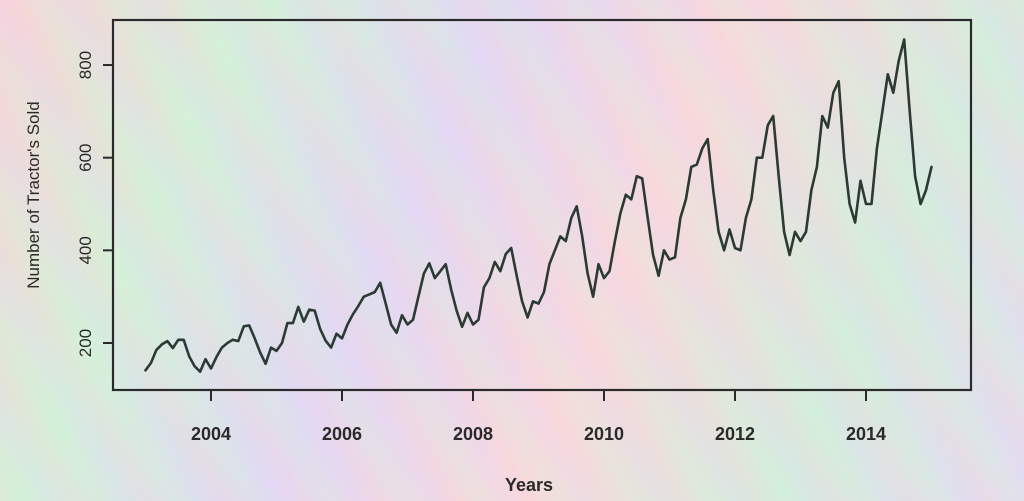 This screenshot has height=501, width=1024. Describe the element at coordinates (85, 250) in the screenshot. I see `y-tick-label: 400` at that location.